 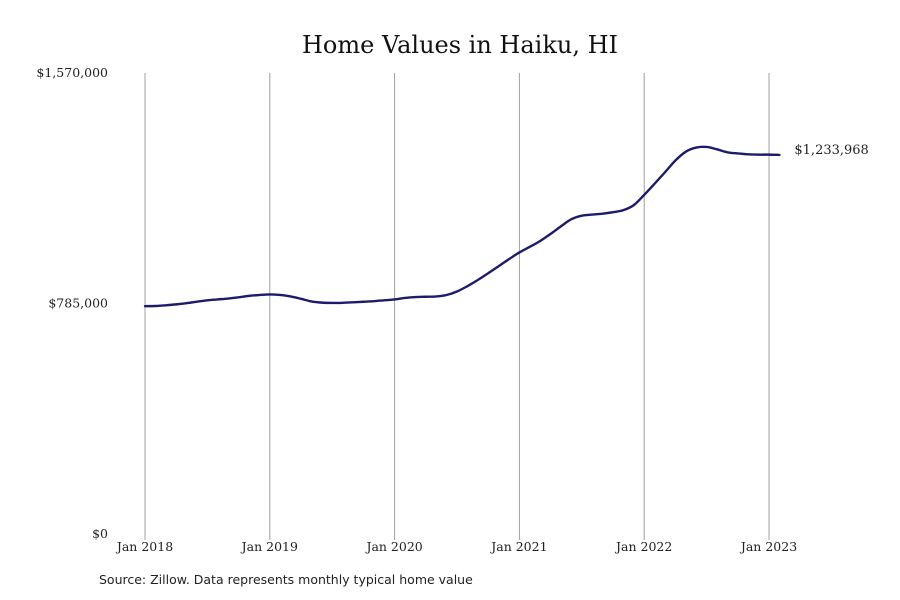 I want to click on end-value-label: $1,233,968, so click(x=831, y=150).